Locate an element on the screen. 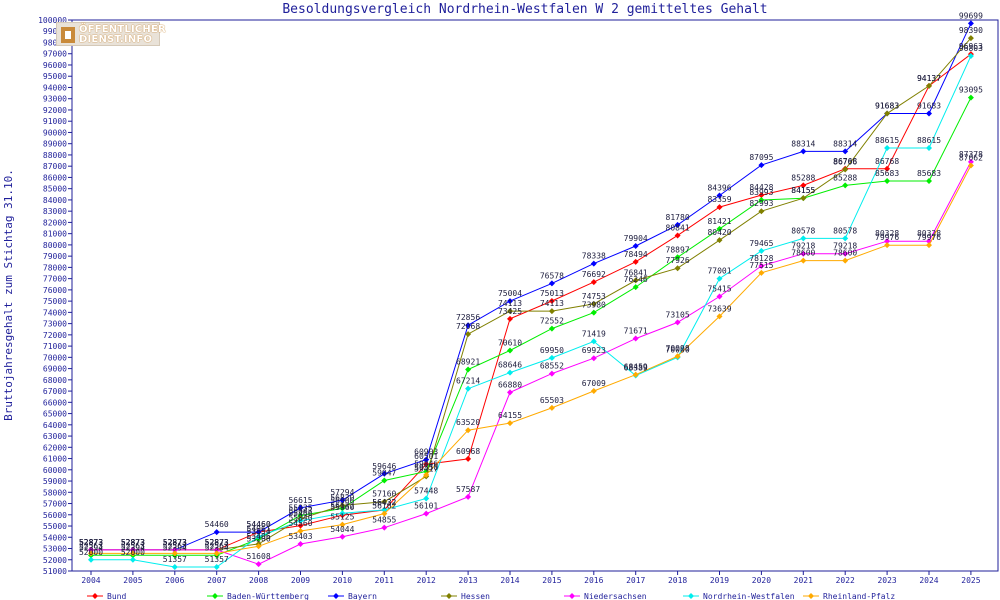  y-tick-label: 94000 is located at coordinates (55, 87).